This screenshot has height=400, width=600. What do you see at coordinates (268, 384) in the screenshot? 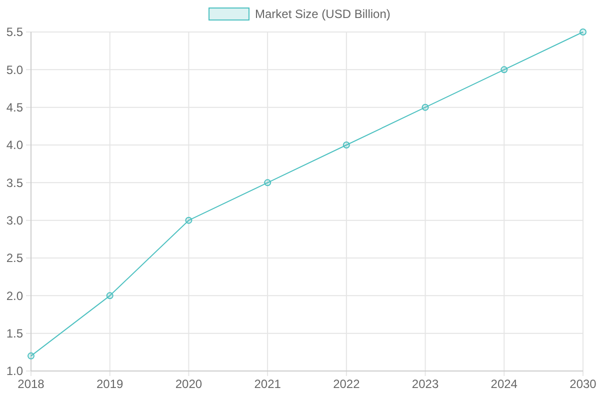
I see `x-tick-label: 2021` at bounding box center [268, 384].